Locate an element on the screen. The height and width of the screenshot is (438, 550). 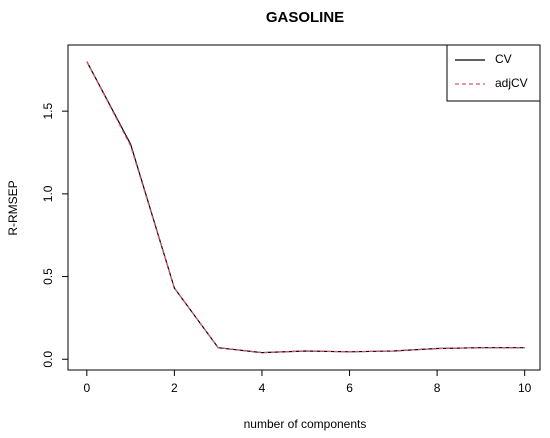
x-tick-label: 2 is located at coordinates (174, 388).